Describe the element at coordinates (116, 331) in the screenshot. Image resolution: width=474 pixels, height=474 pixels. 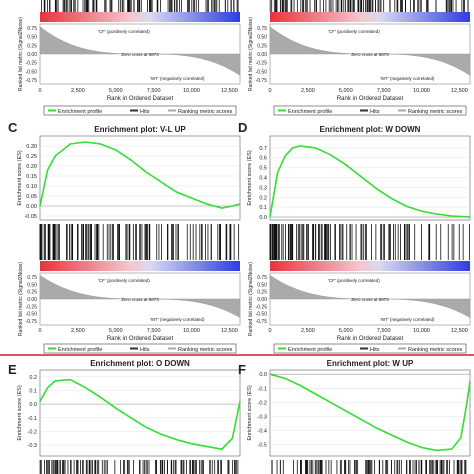
I see `panel-c-rank-xtick: 5,000` at that location.